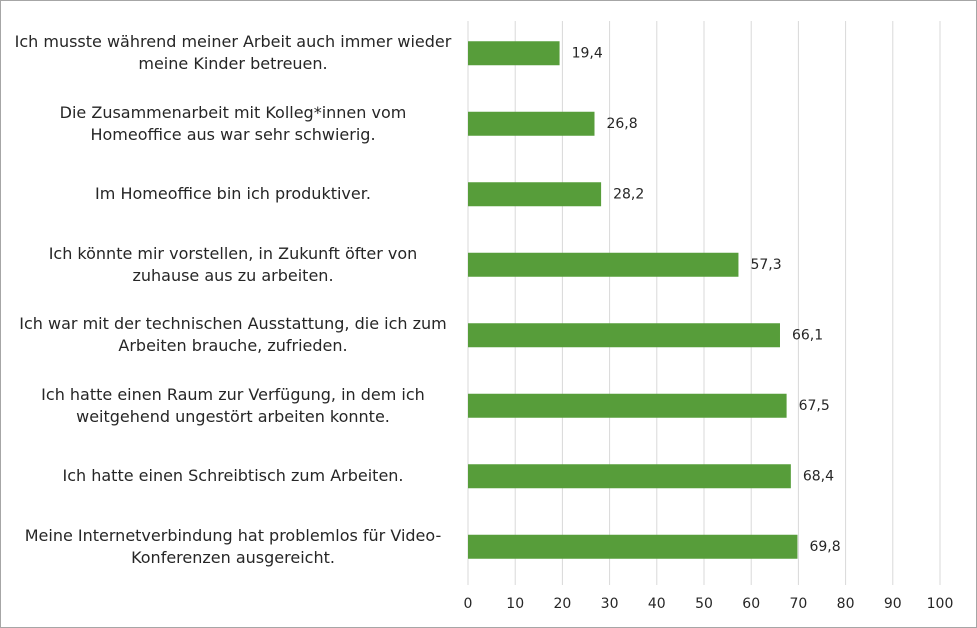  I want to click on x-tick-label: 0, so click(468, 604).